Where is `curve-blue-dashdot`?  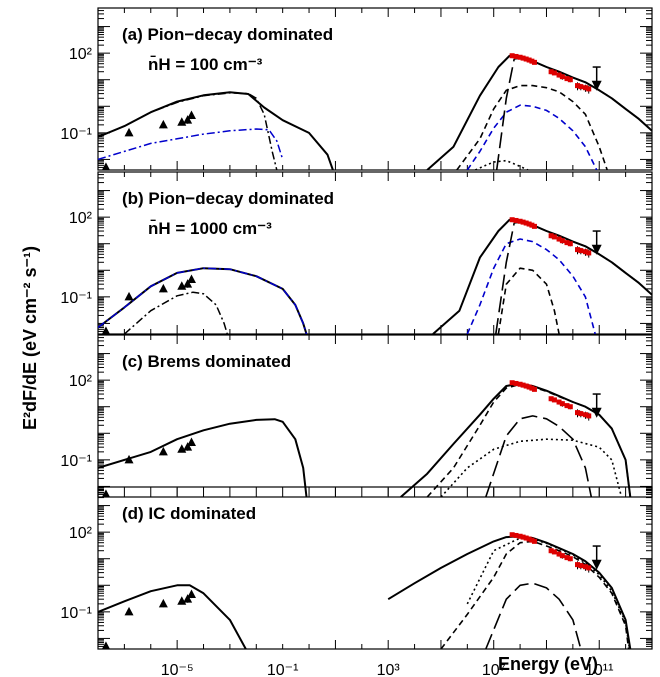
curve-blue-dashdot is located at coordinates (203, 300).